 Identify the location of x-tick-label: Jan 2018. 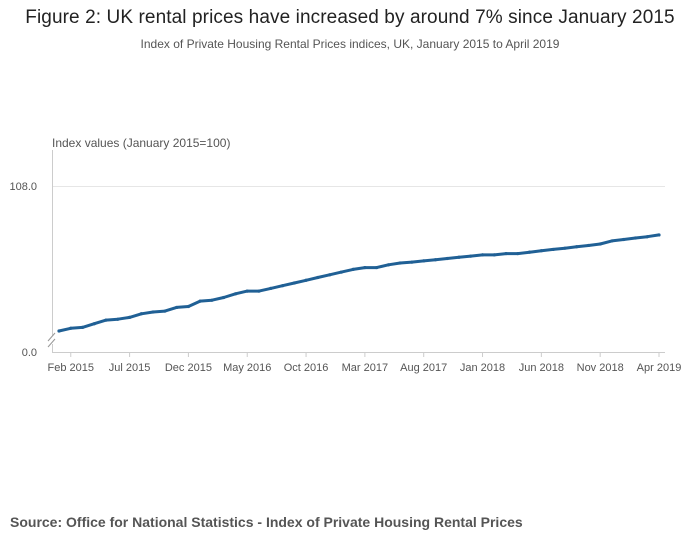
(482, 368).